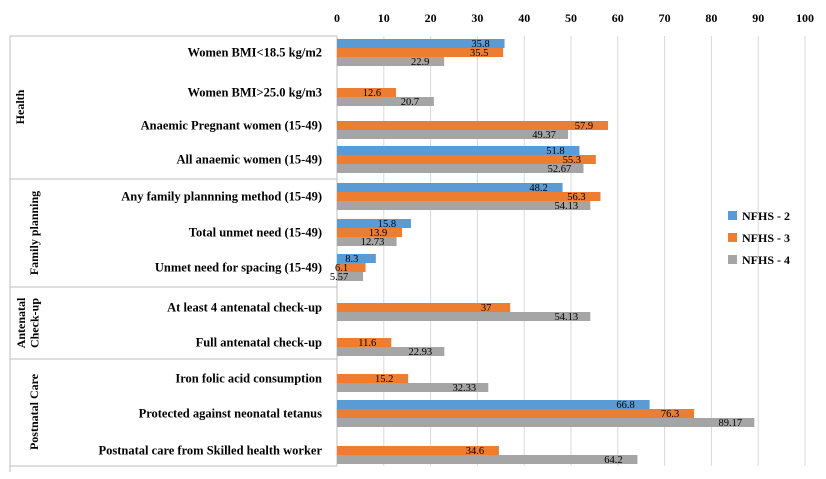 The image size is (826, 479). What do you see at coordinates (766, 260) in the screenshot?
I see `legend-label: NFHS - 4` at bounding box center [766, 260].